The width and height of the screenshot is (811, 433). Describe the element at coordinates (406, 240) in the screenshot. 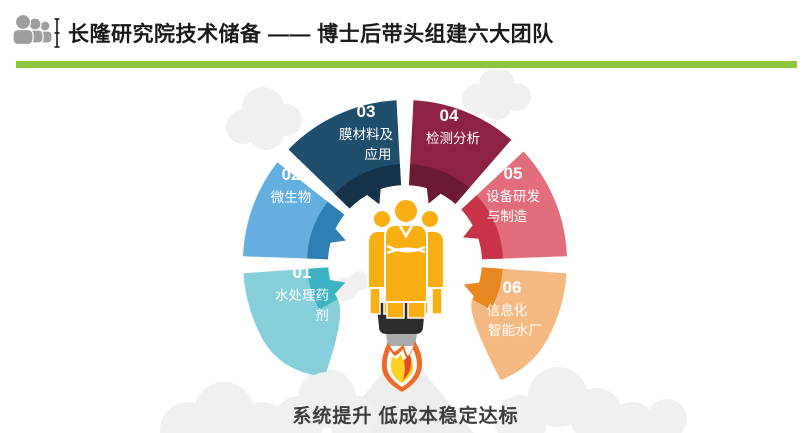

I see `crossed-arms` at that location.